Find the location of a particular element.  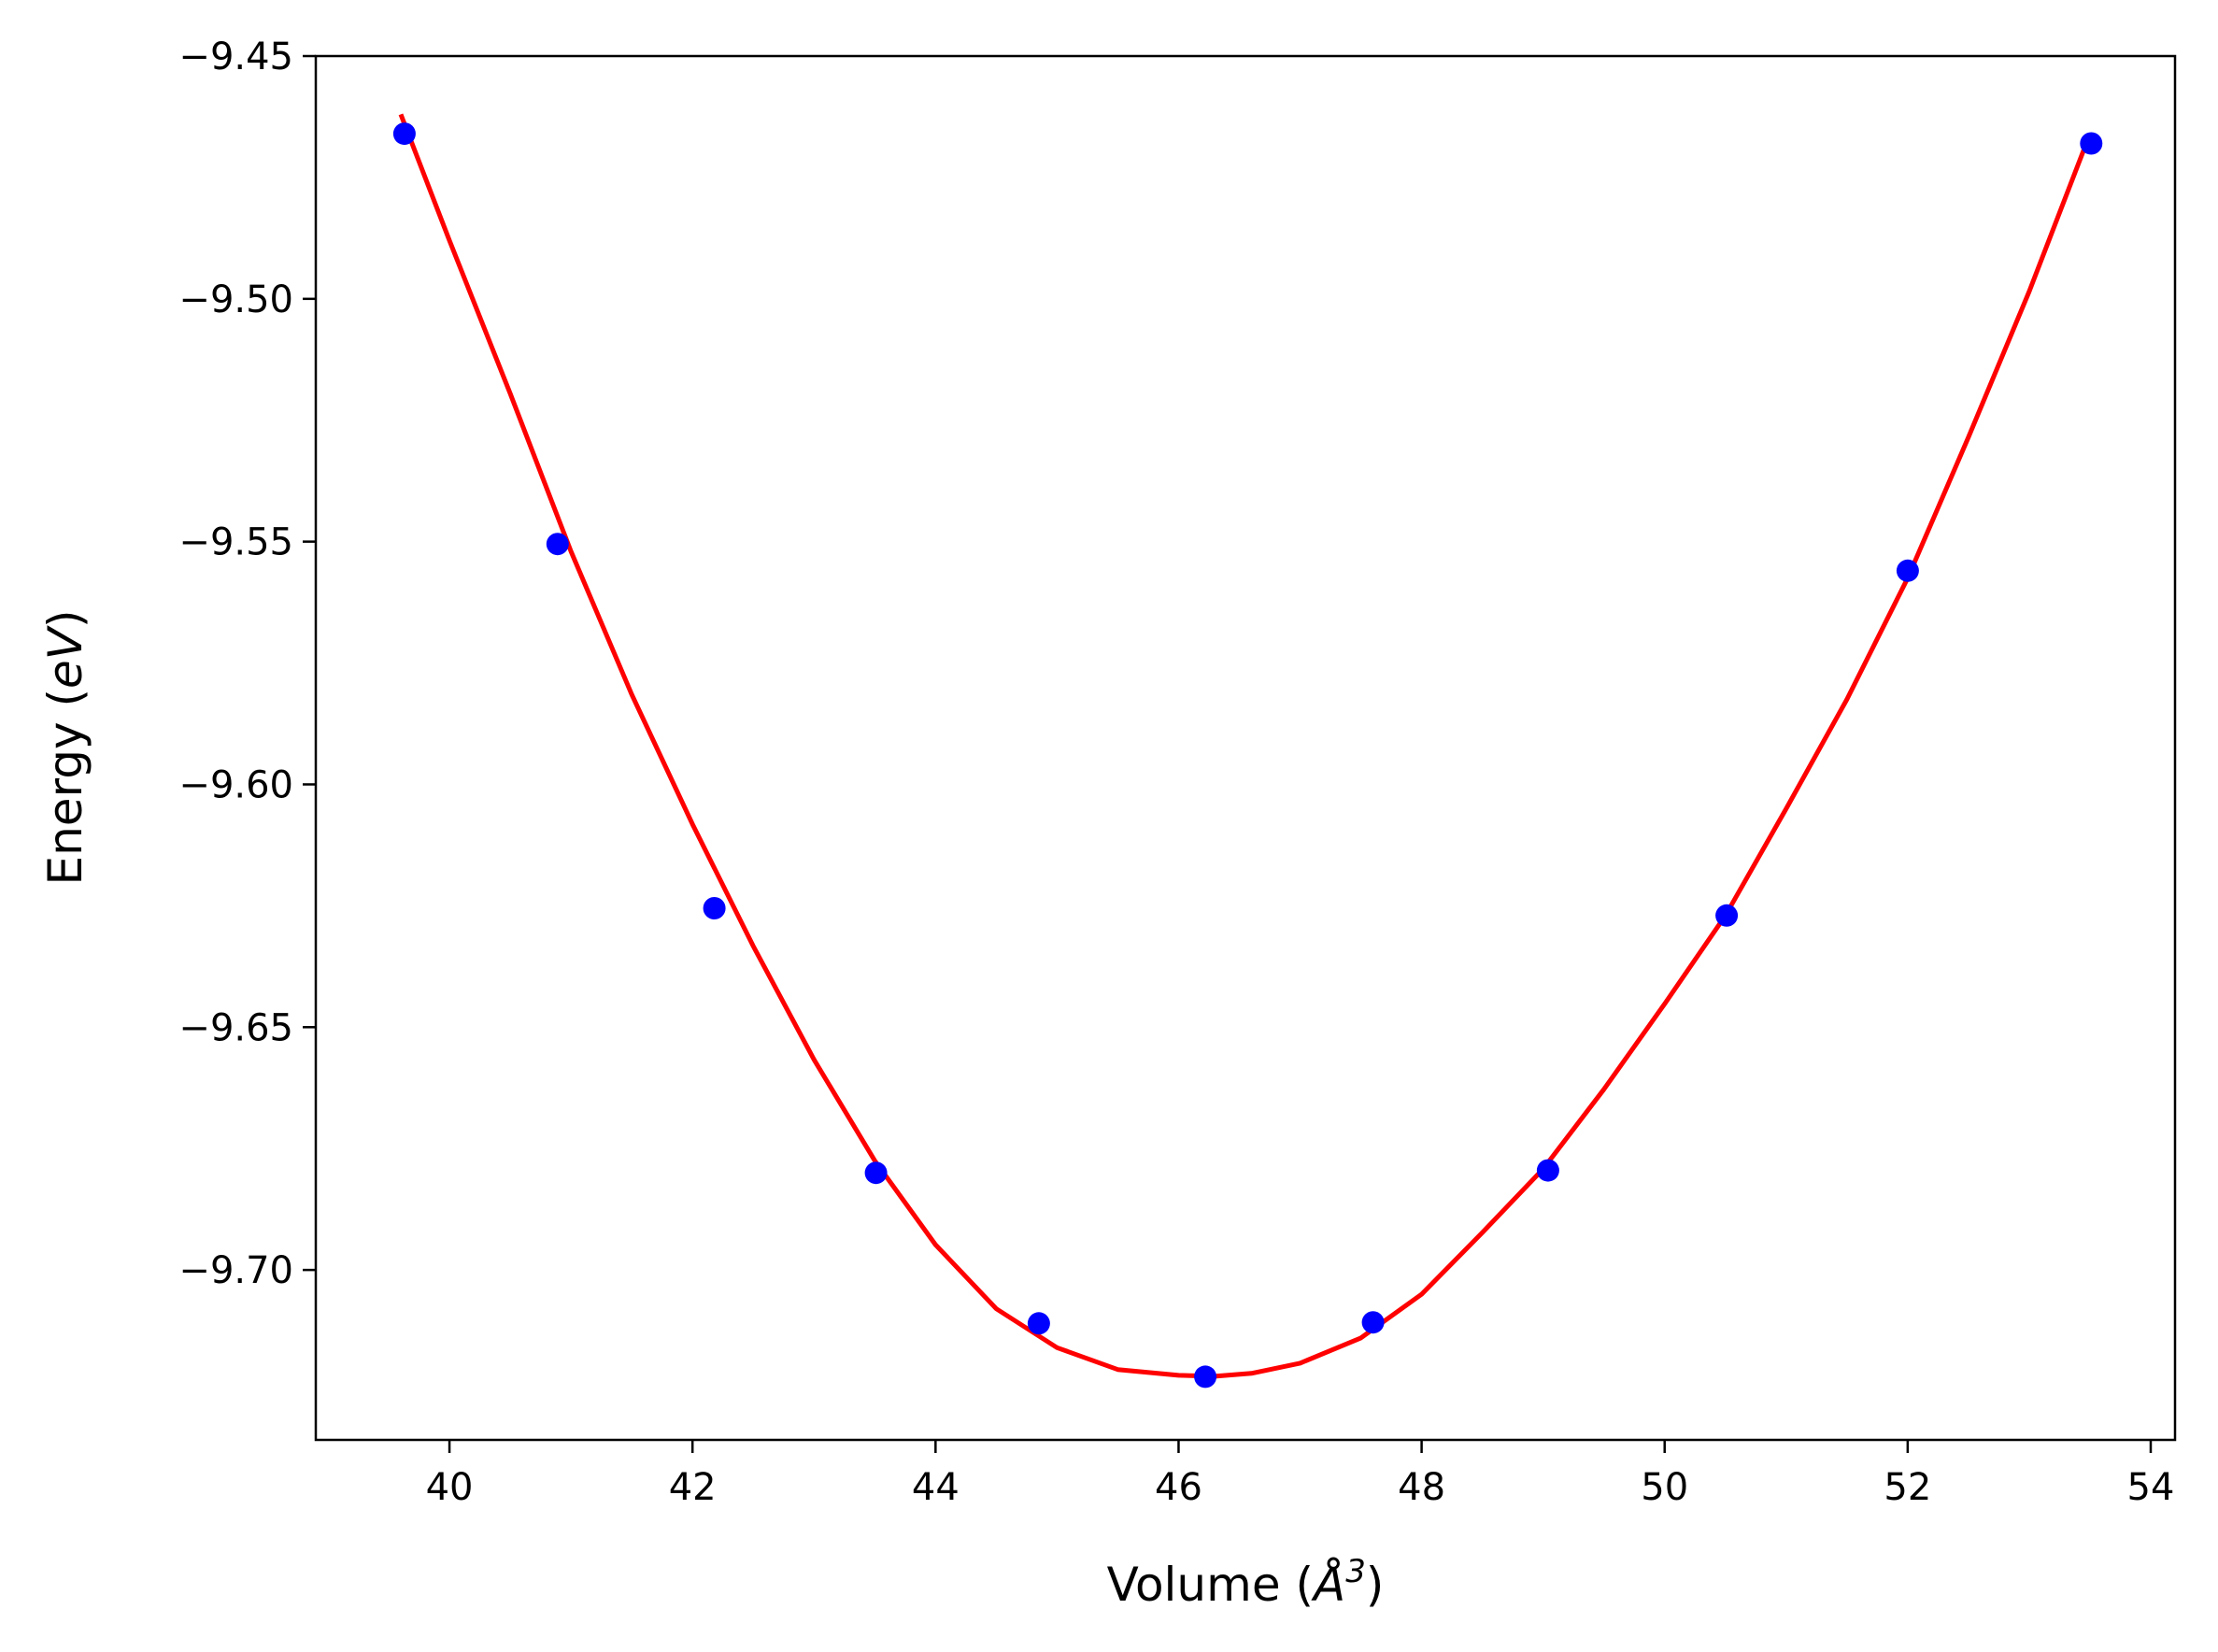

x-axis-ticks: 40 42 44 46 48 50 52 54 is located at coordinates (1300, 1474).